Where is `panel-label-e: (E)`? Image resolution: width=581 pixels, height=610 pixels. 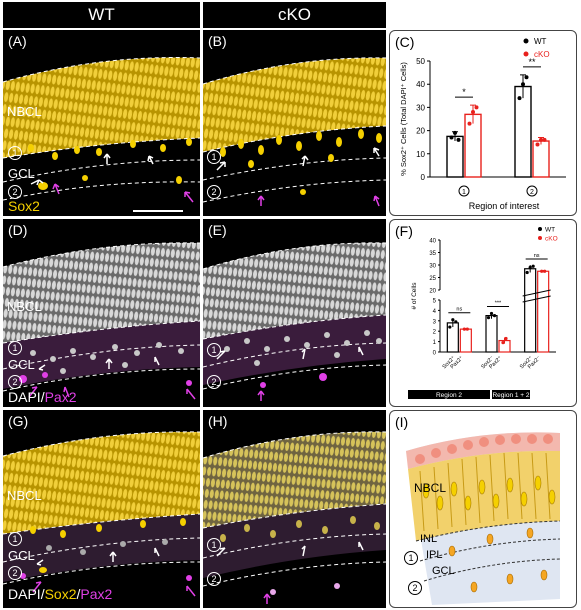
panel-label-e: (E) is located at coordinates (217, 230).